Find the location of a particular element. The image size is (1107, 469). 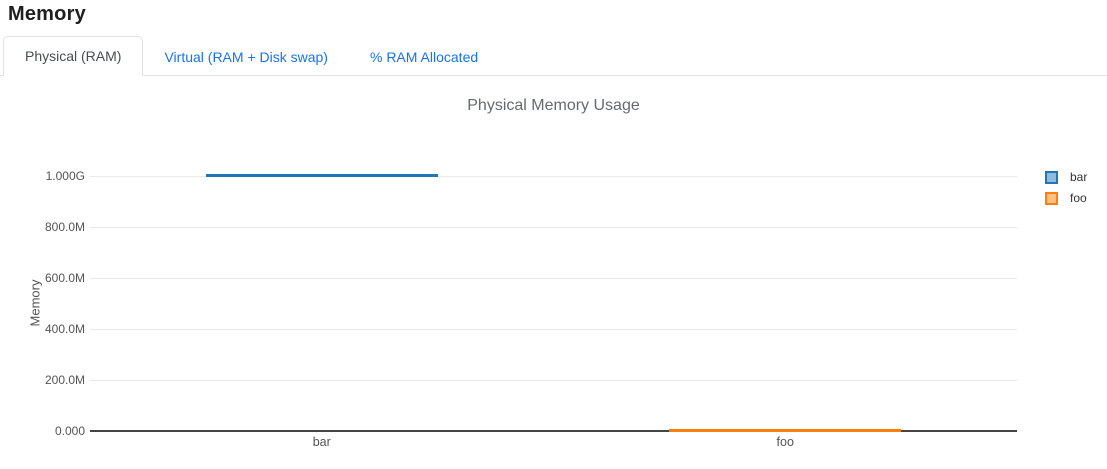

legend-item-bar: bar is located at coordinates (1066, 177).